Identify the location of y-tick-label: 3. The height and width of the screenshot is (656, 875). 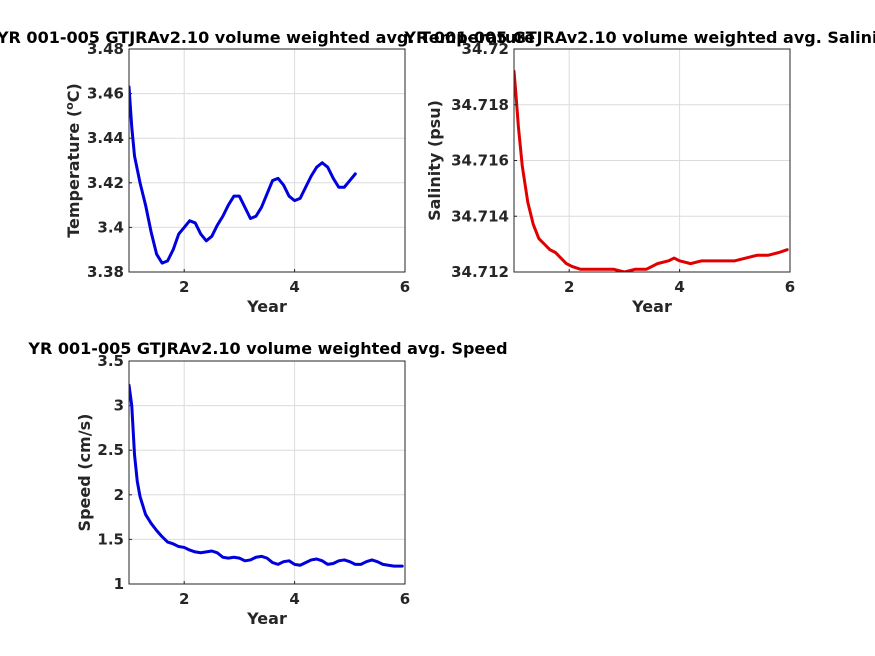
(119, 406).